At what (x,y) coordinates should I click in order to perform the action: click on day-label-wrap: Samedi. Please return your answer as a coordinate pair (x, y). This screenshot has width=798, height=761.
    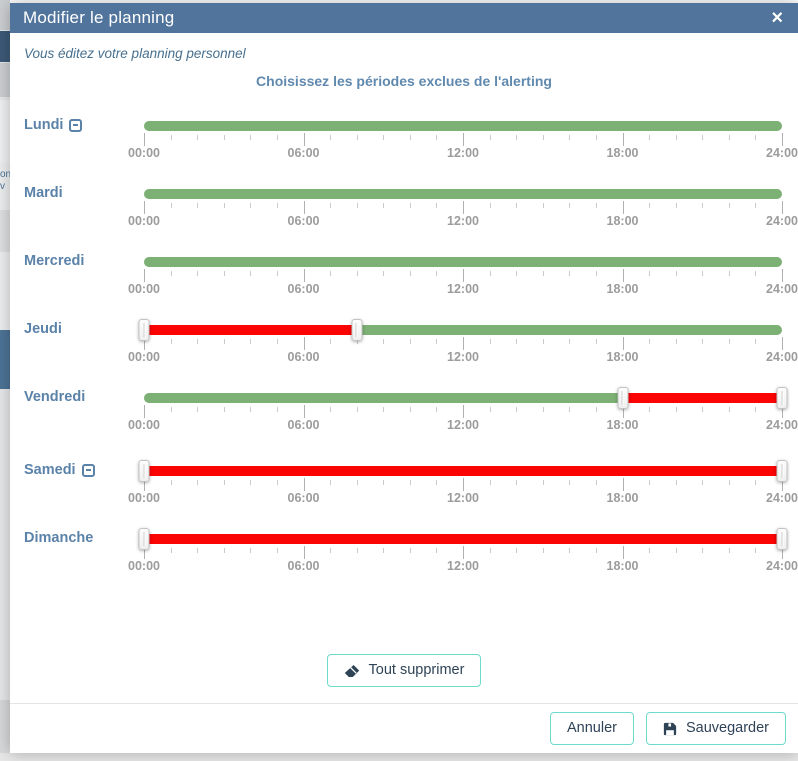
    Looking at the image, I should click on (81, 470).